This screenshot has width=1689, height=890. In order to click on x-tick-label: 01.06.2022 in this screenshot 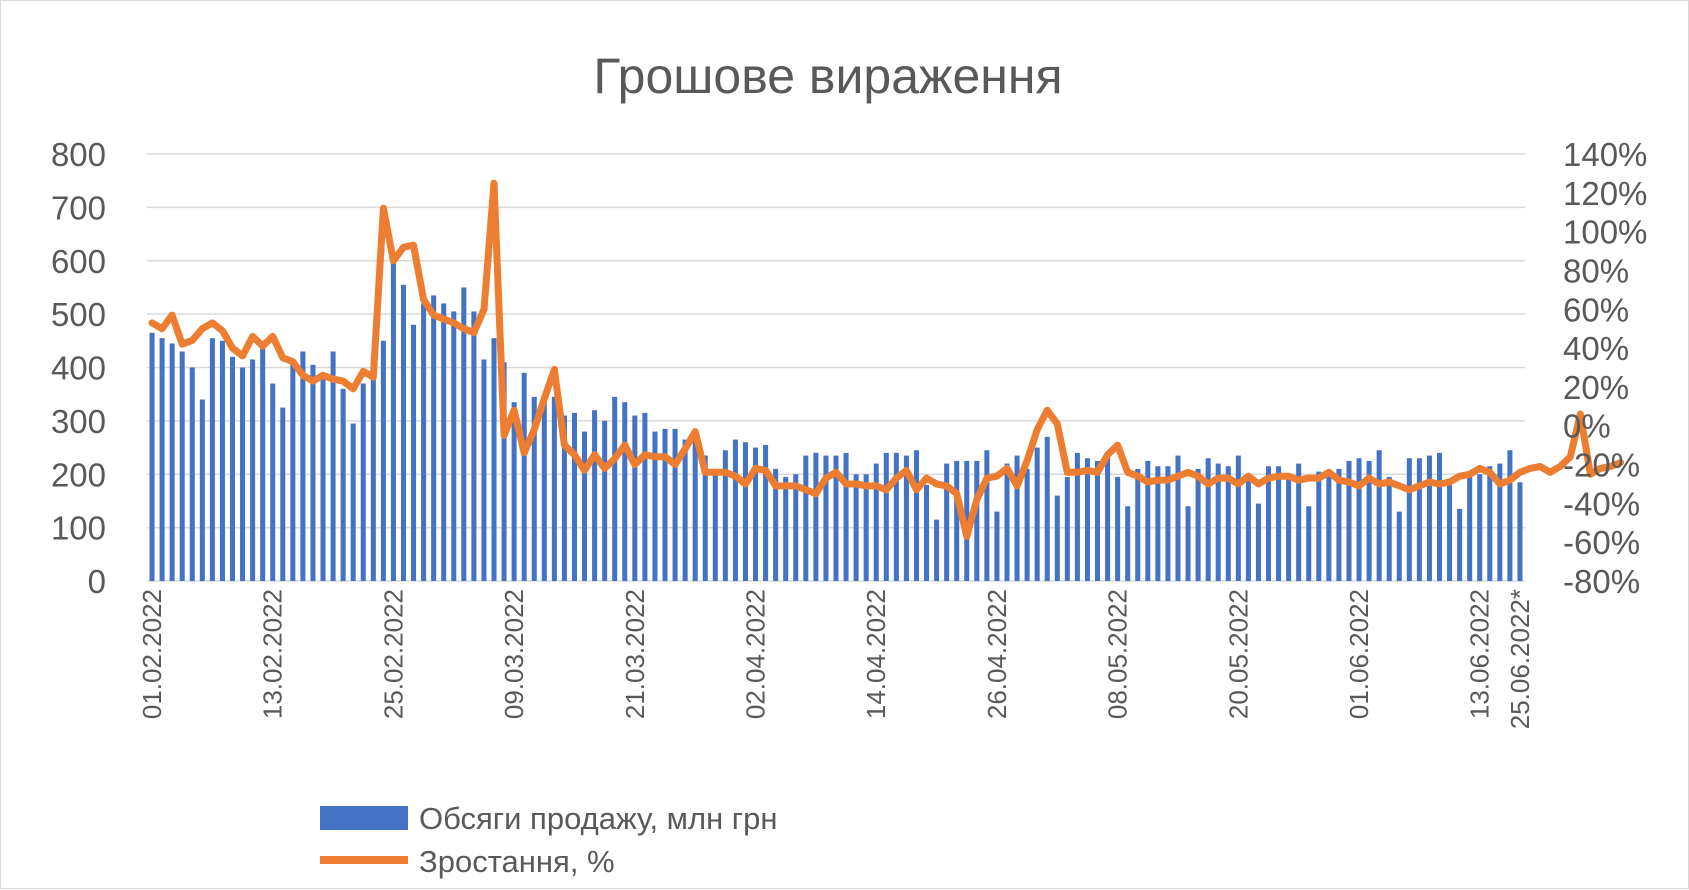, I will do `click(1359, 654)`.